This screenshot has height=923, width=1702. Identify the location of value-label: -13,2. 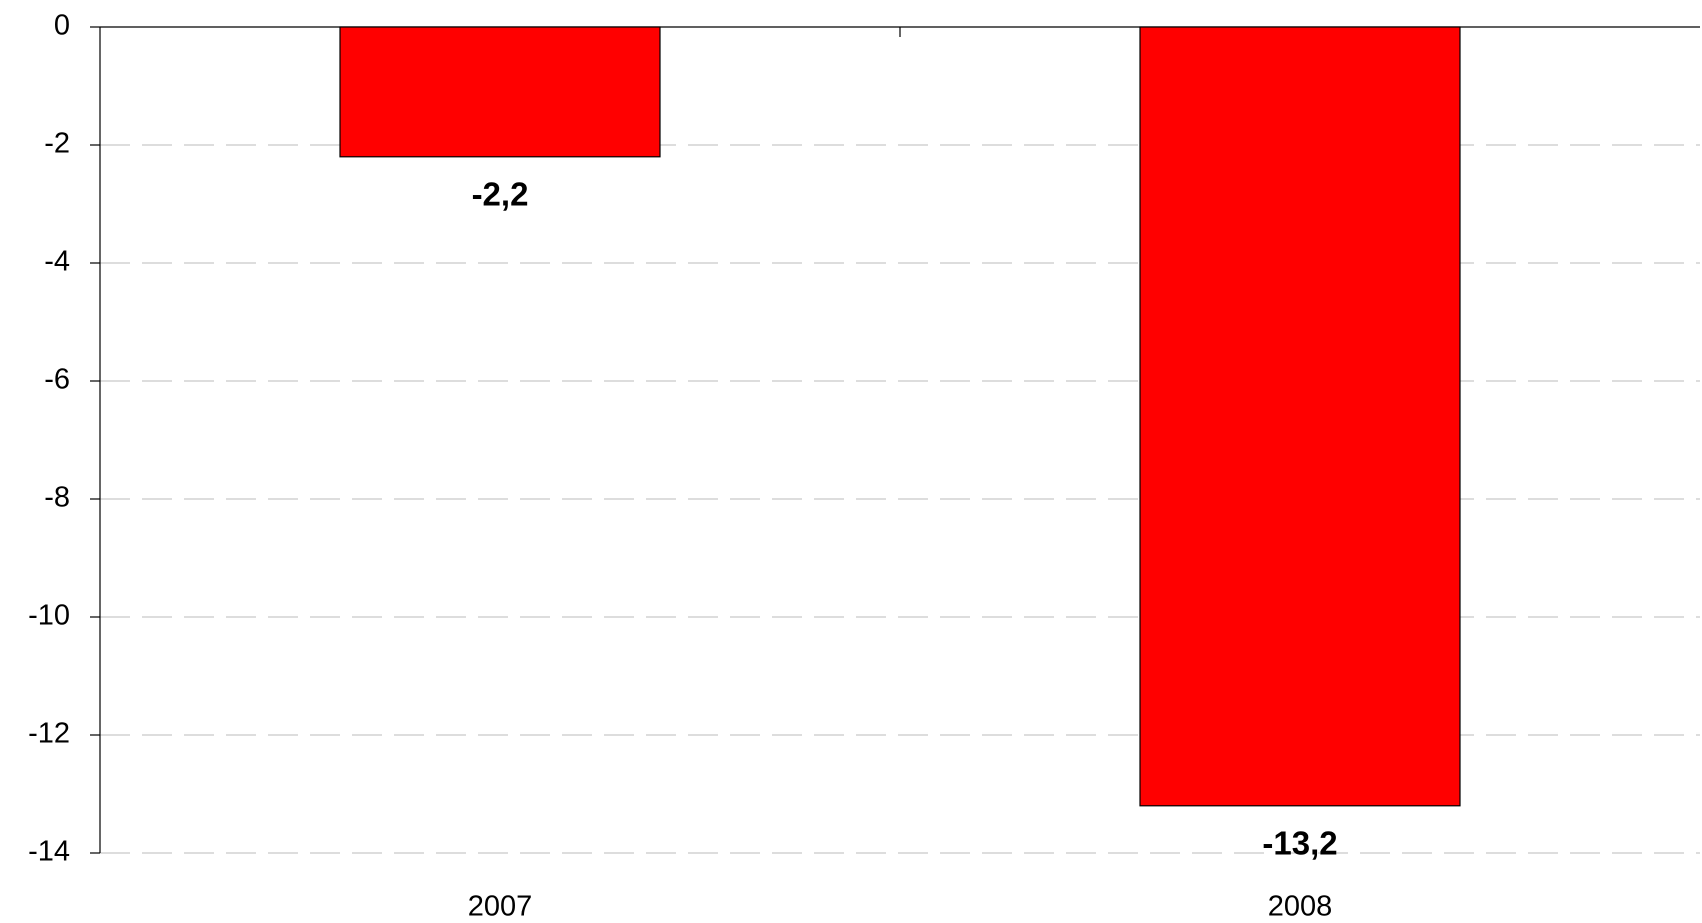
(1299, 843).